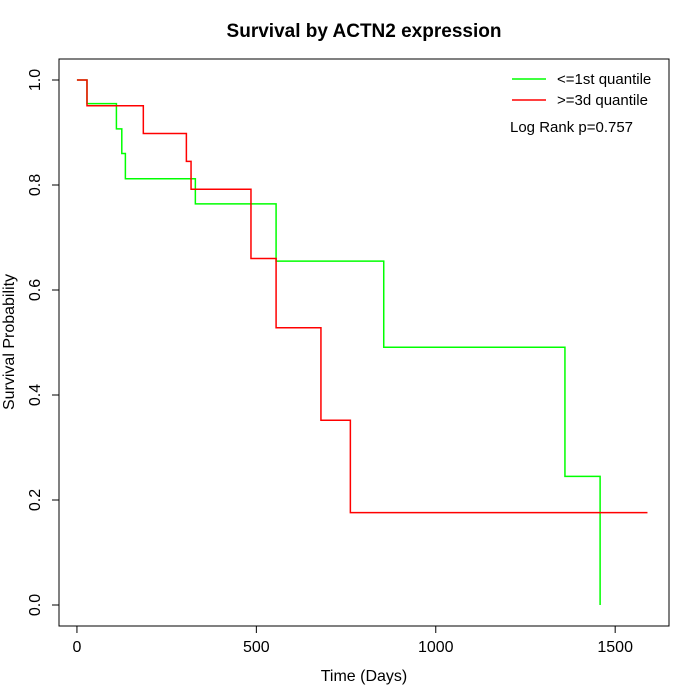 The image size is (700, 700). I want to click on y-tick-label: 0.4, so click(35, 395).